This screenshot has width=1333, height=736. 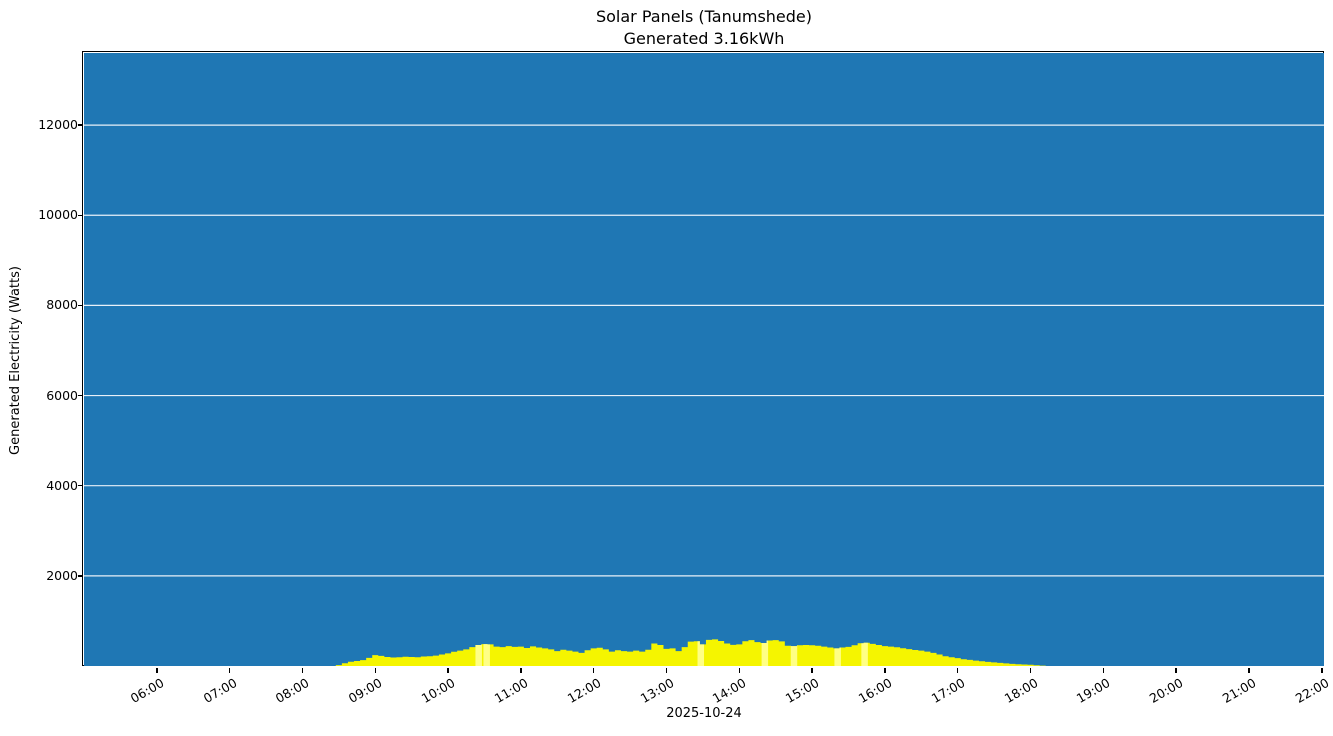 I want to click on x-axis-label: 2025-10-24, so click(x=704, y=713).